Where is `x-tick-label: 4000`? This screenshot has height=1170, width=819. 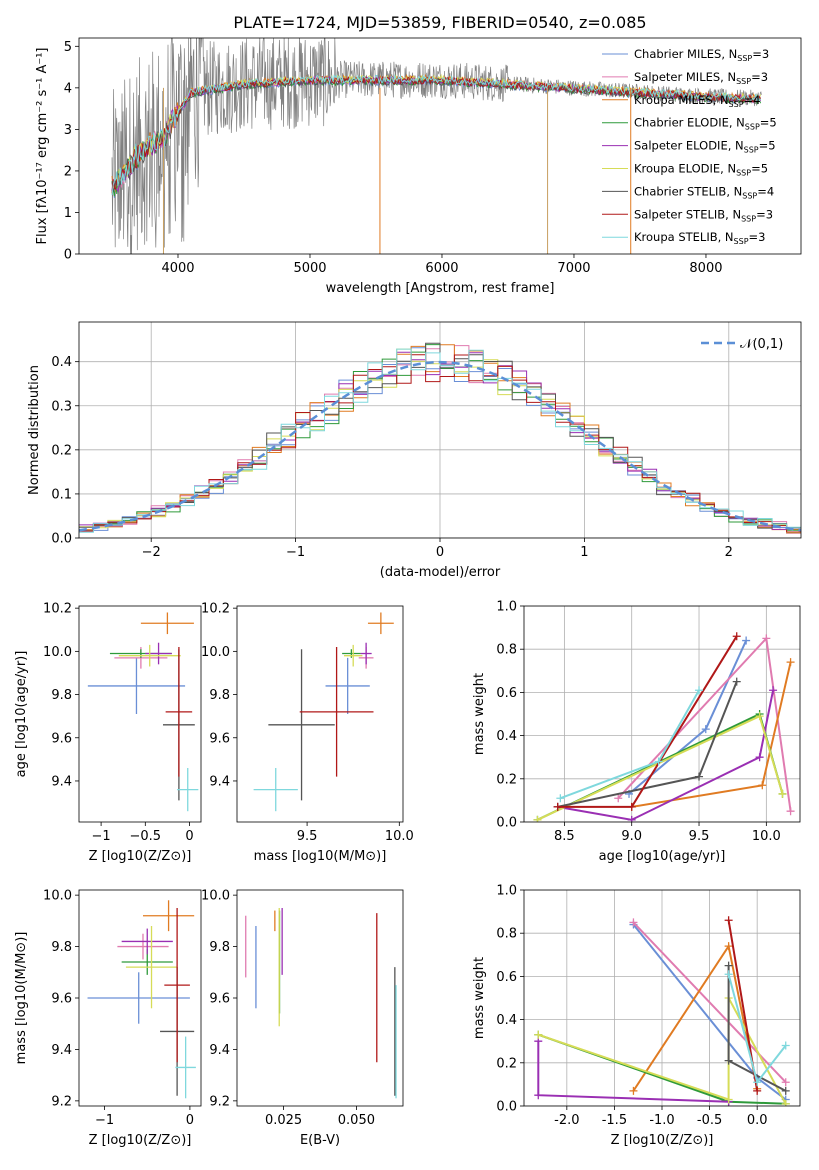 x-tick-label: 4000 is located at coordinates (177, 268).